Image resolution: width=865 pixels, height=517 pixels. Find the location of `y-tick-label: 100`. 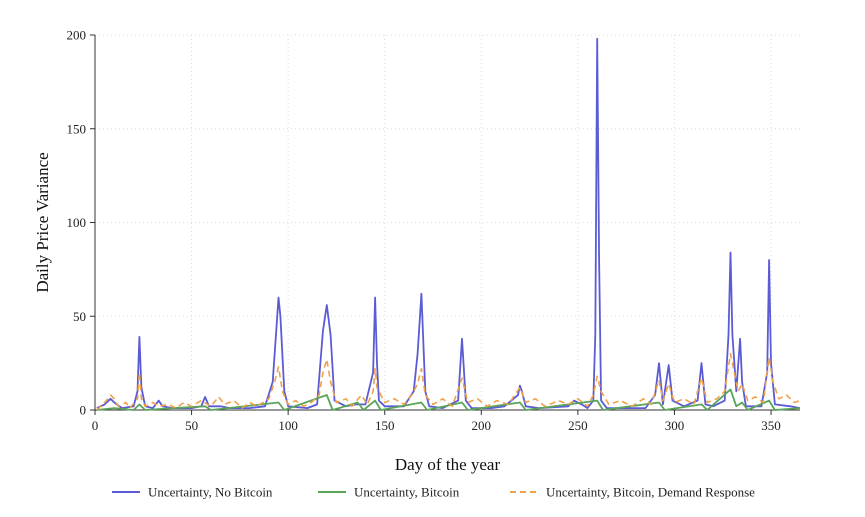

y-tick-label: 100 is located at coordinates (77, 222).